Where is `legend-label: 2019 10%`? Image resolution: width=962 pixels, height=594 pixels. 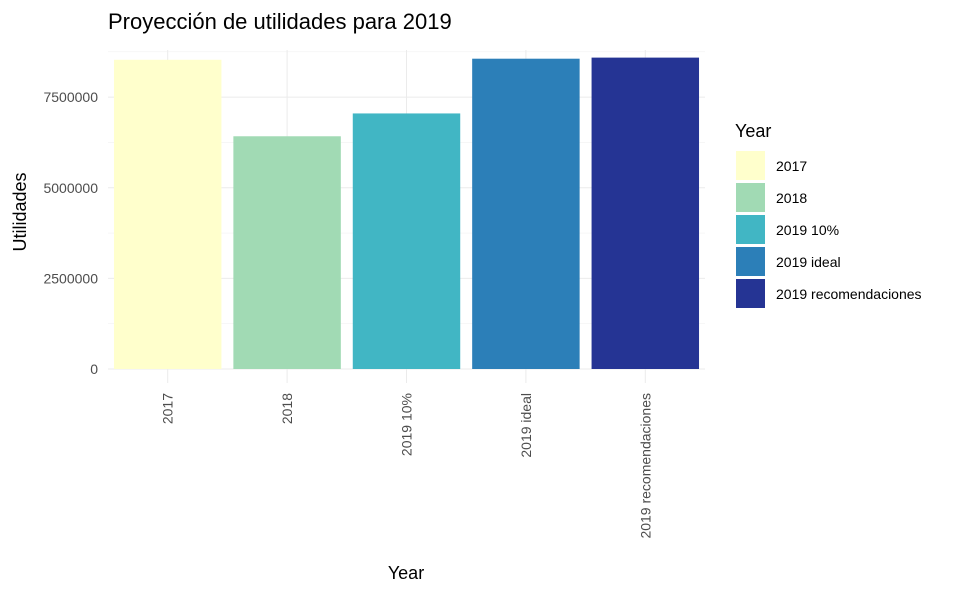
legend-label: 2019 10% is located at coordinates (807, 230).